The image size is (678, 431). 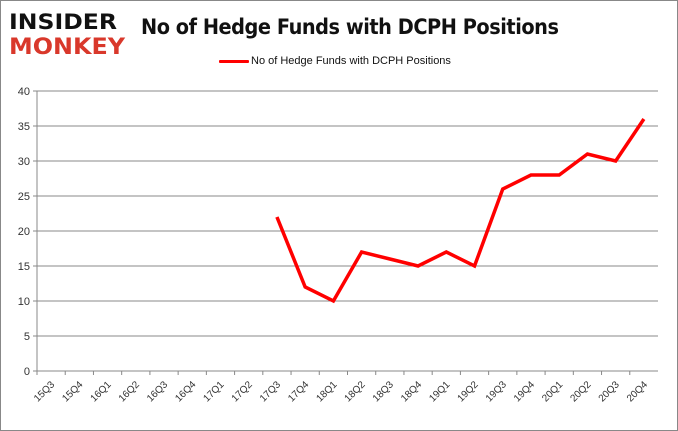 I want to click on x-tick-label: 19Q1, so click(x=439, y=391).